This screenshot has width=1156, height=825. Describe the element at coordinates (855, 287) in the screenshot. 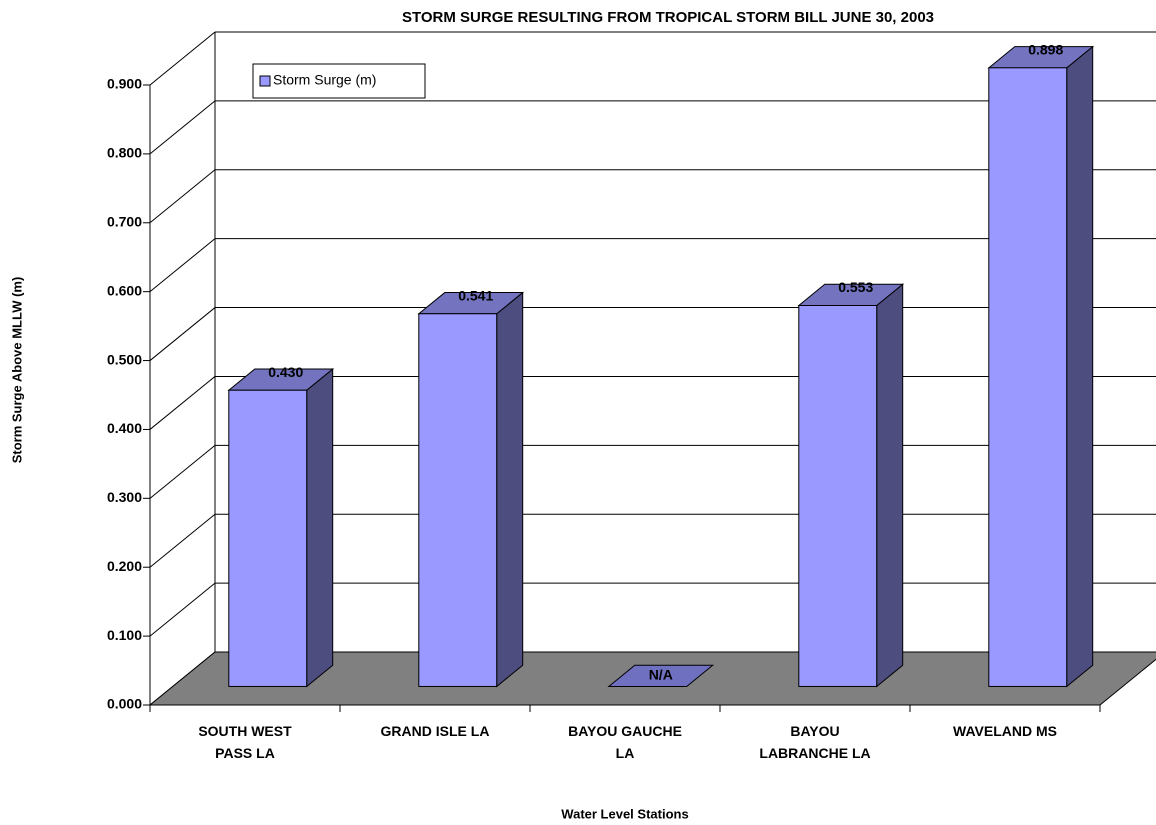

I see `value-label: 0.553` at that location.